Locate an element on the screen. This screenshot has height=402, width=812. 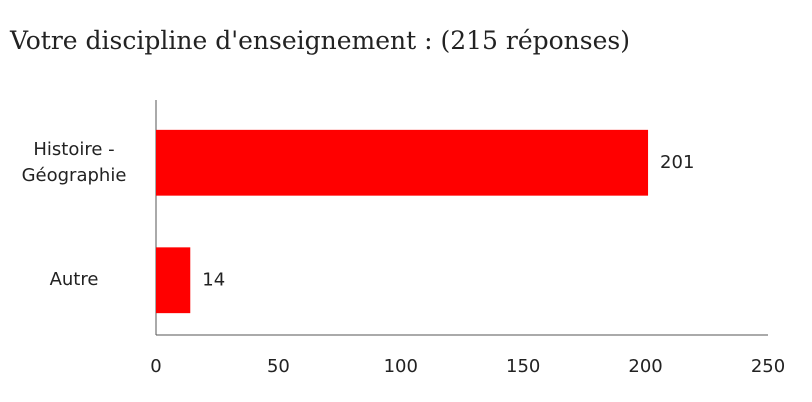
y-tick-label: Autre is located at coordinates (74, 280).